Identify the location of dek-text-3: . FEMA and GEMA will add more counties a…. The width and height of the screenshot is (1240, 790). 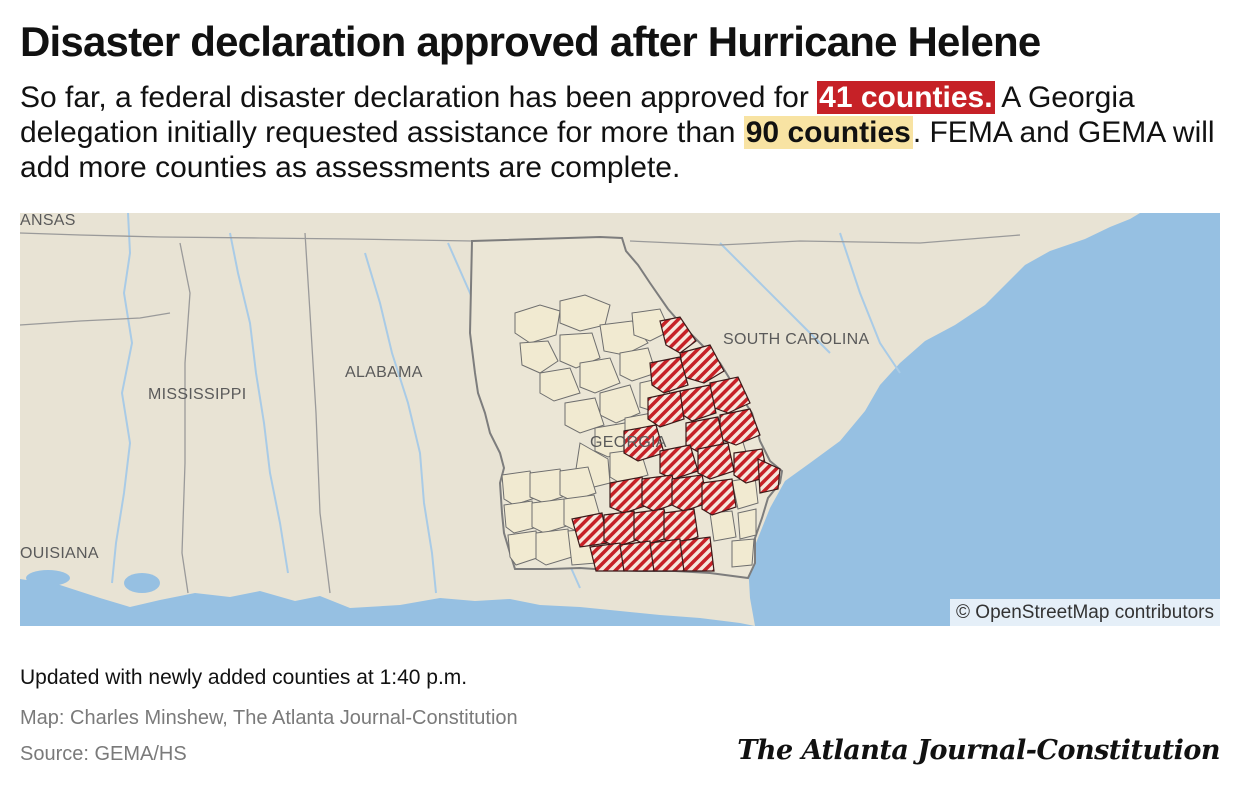
(617, 150).